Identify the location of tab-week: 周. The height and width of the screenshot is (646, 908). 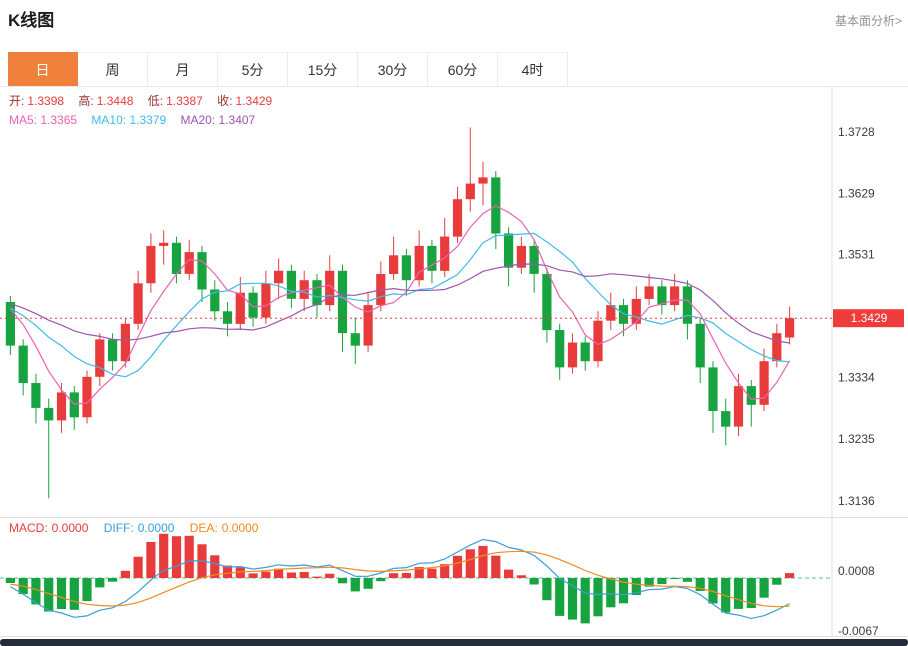
(113, 69).